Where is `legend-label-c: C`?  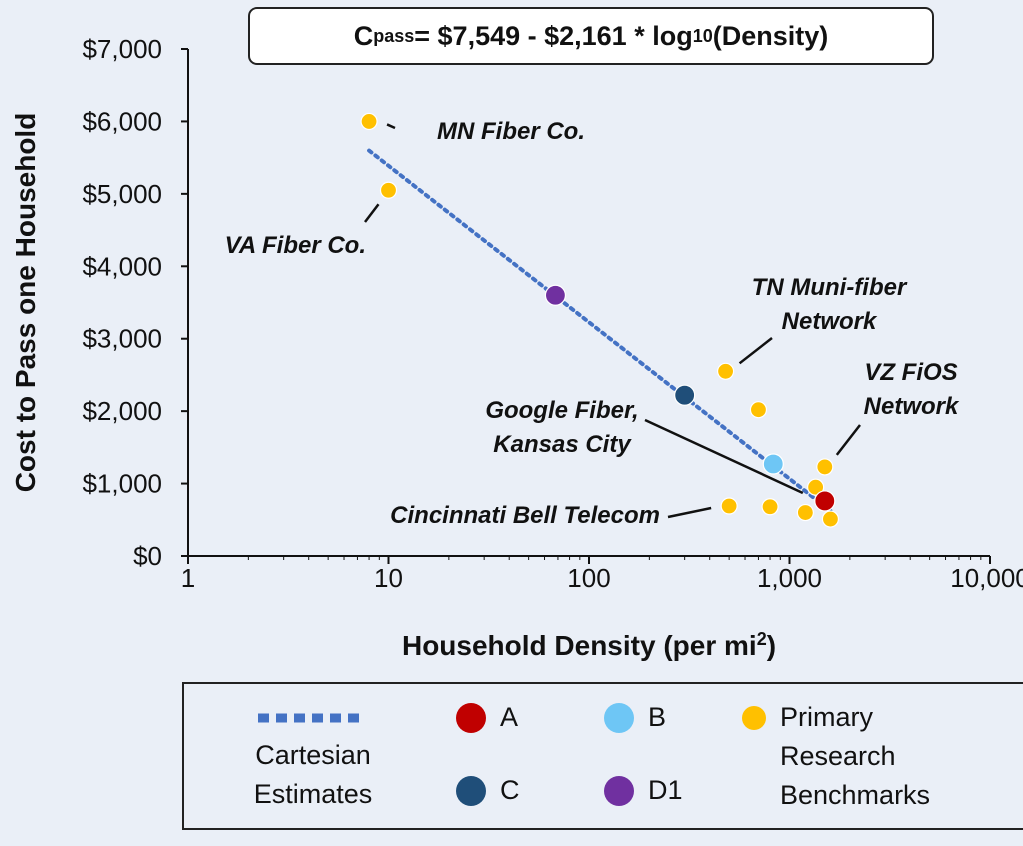 legend-label-c: C is located at coordinates (510, 790).